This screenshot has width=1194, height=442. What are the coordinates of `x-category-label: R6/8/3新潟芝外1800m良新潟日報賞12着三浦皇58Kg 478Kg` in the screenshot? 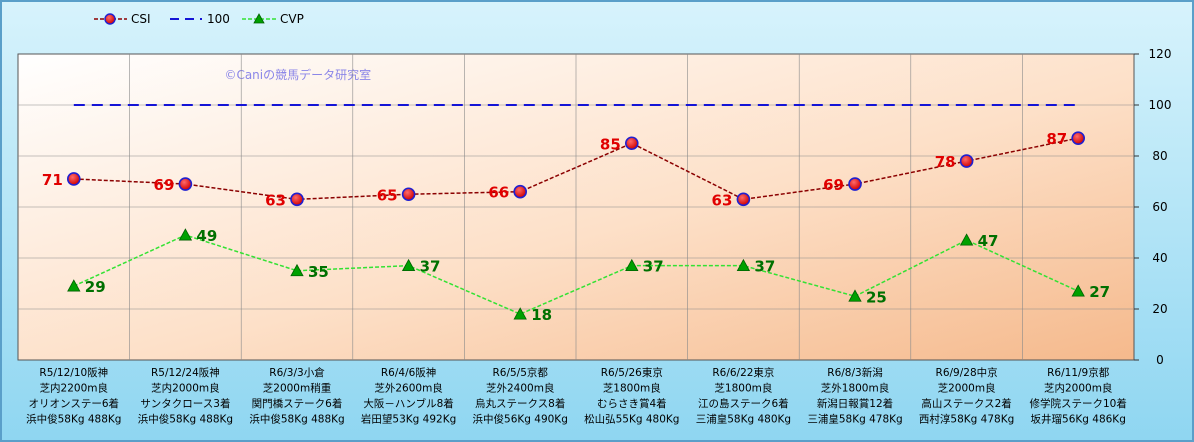 It's located at (854, 396).